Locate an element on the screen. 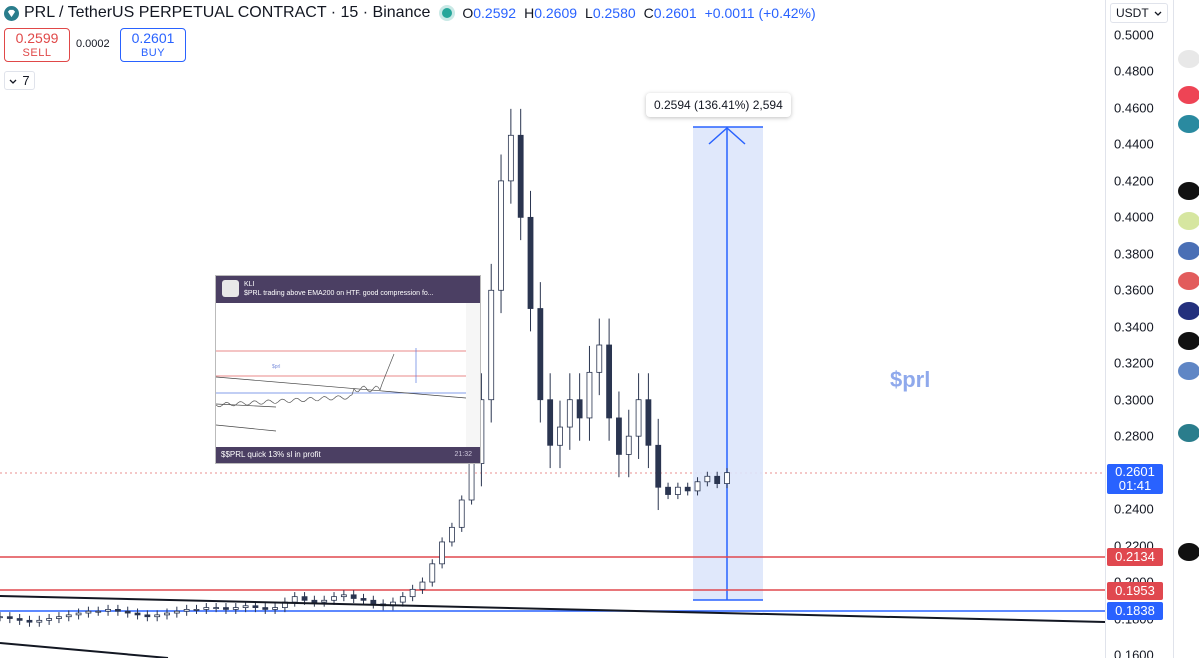 This screenshot has height=658, width=1199. price-axis-tick: 0.1600 is located at coordinates (1134, 652).